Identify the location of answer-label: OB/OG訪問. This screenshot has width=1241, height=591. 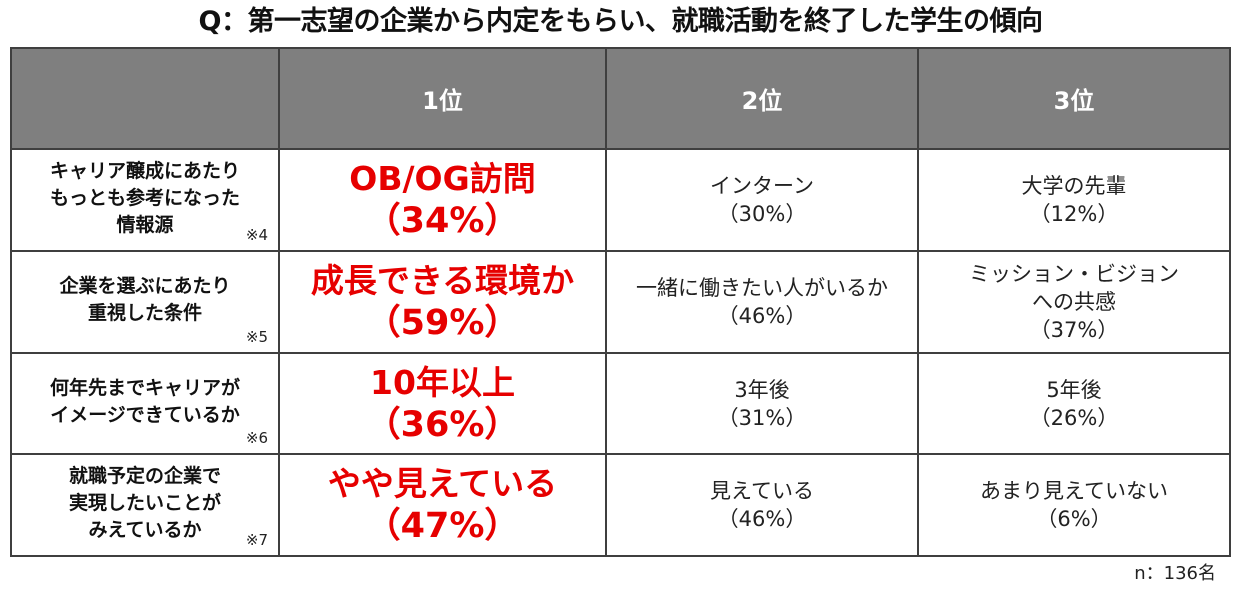
(442, 178).